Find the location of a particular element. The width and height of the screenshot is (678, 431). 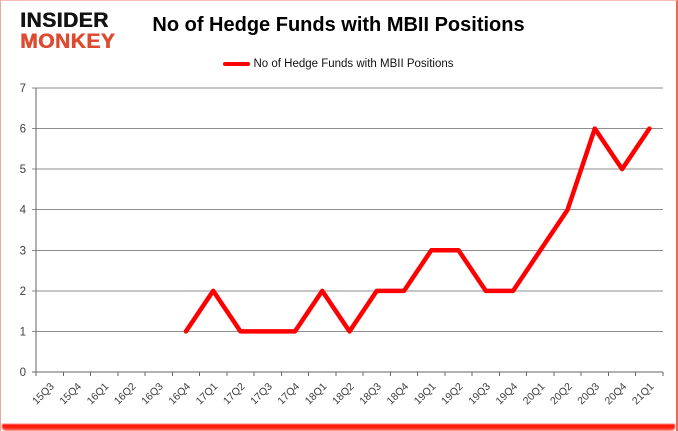

legend-line-swatch is located at coordinates (237, 64).